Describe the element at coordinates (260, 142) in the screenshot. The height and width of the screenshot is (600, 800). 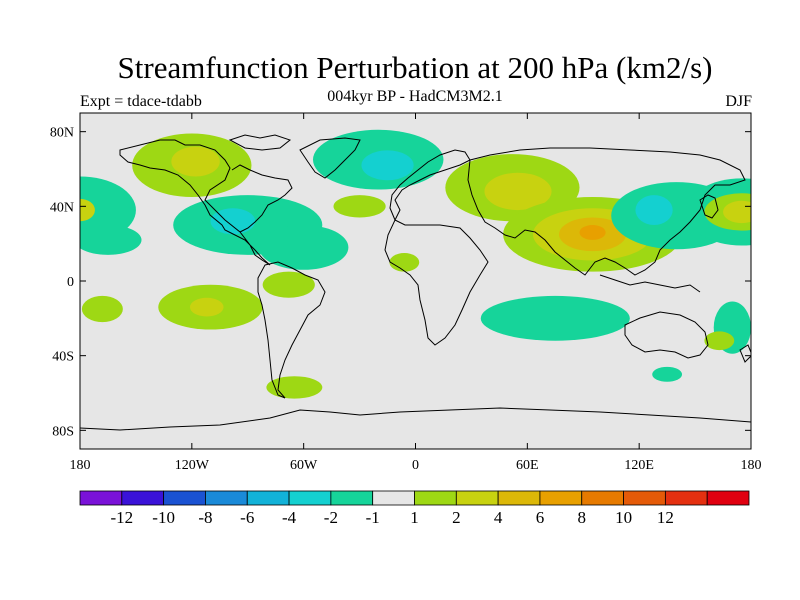
I see `coast-arctic-islands` at that location.